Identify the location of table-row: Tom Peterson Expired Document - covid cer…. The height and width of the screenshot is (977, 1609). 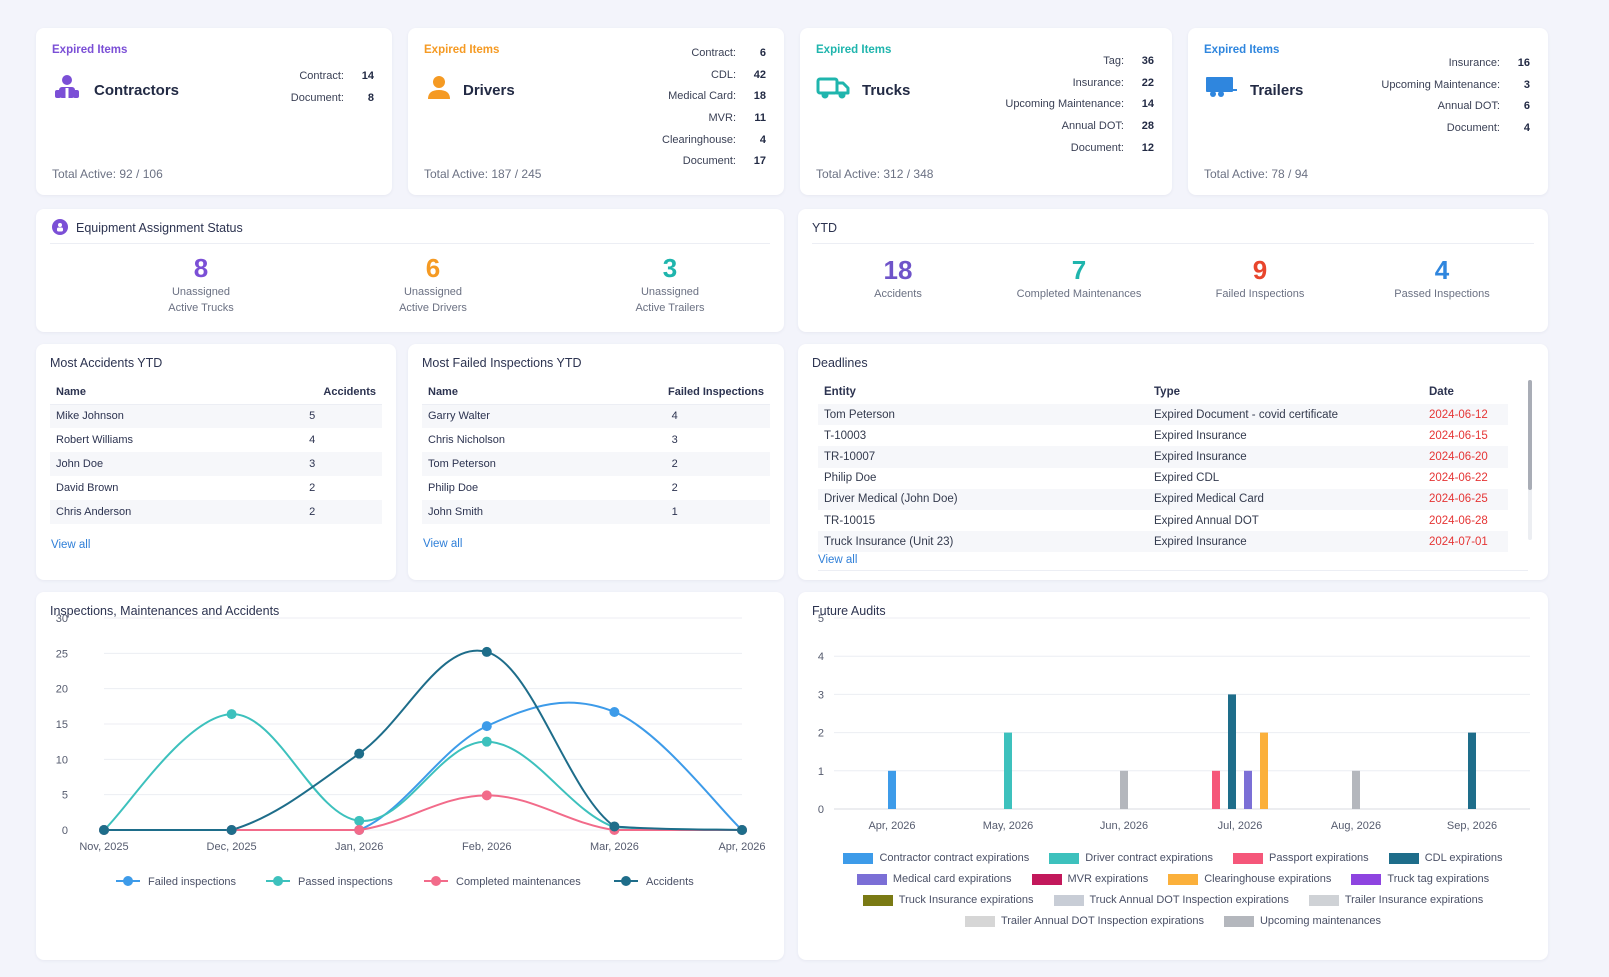
(1163, 415).